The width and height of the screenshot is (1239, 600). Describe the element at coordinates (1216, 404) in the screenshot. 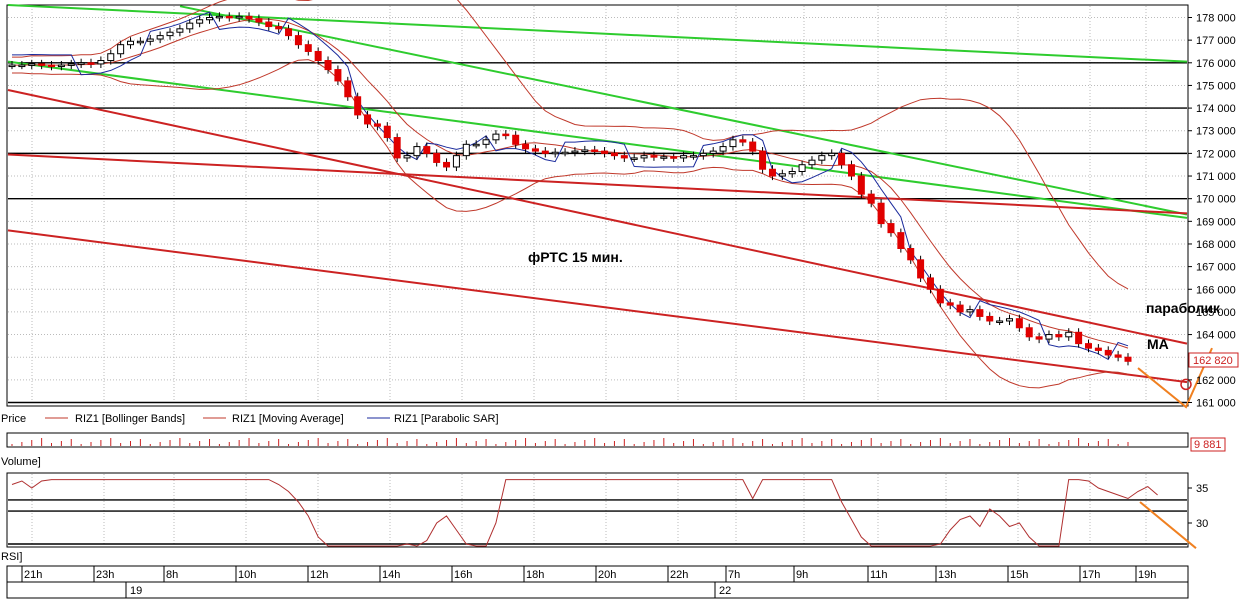

I see `price-tick-label: 161 000` at that location.